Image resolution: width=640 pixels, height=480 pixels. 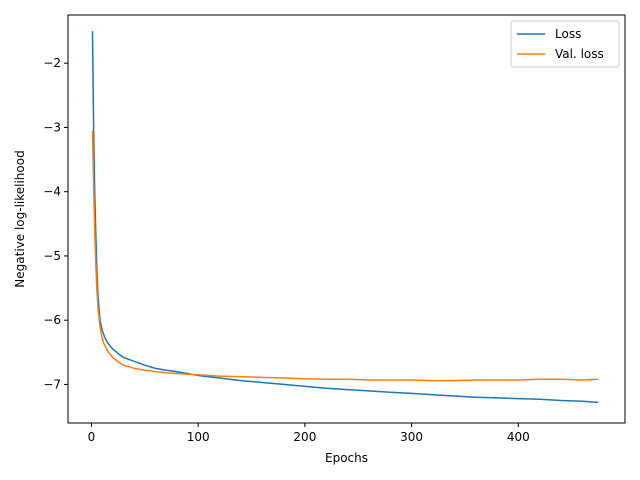 I want to click on legend-box, so click(x=565, y=44).